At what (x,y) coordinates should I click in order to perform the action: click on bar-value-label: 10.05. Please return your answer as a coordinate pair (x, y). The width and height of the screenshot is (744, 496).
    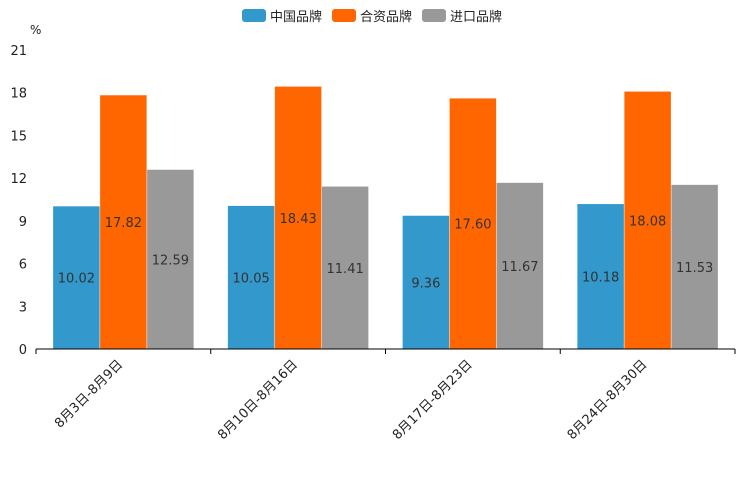
    Looking at the image, I should click on (251, 278).